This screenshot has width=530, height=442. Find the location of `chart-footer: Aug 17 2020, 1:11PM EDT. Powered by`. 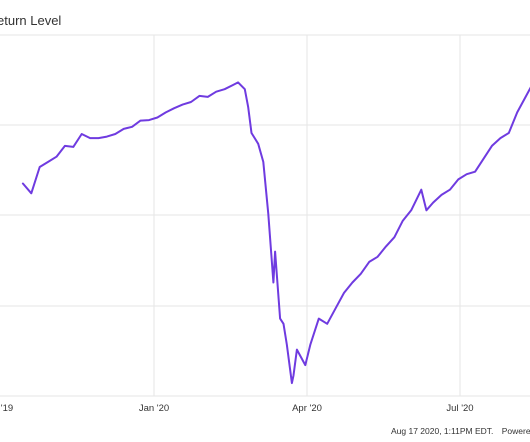

chart-footer: Aug 17 2020, 1:11PM EDT. Powered by is located at coordinates (460, 431).